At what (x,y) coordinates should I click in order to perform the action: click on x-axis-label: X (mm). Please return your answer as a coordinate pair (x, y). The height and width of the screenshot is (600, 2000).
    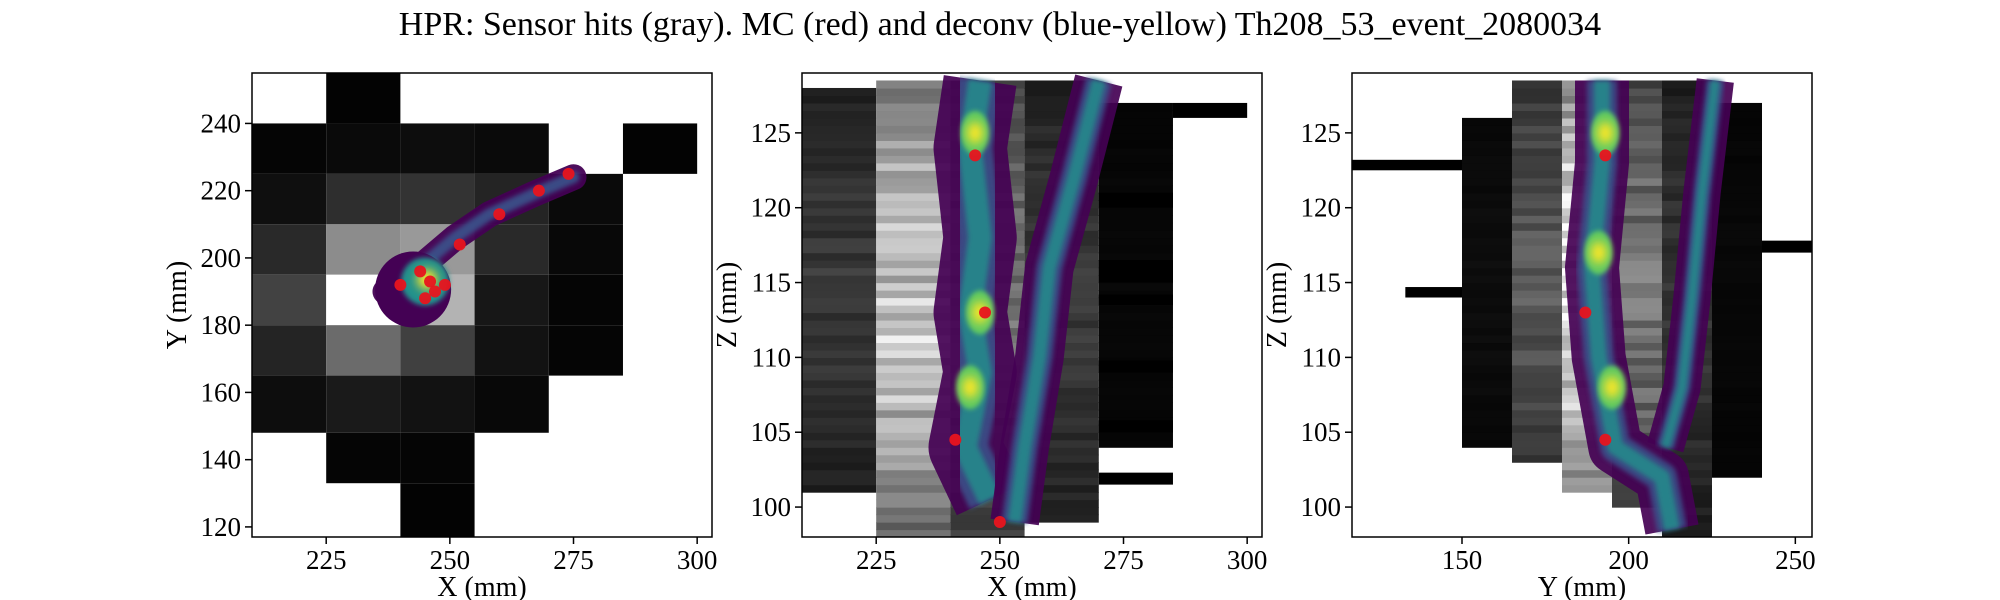
    Looking at the image, I should click on (1031, 586).